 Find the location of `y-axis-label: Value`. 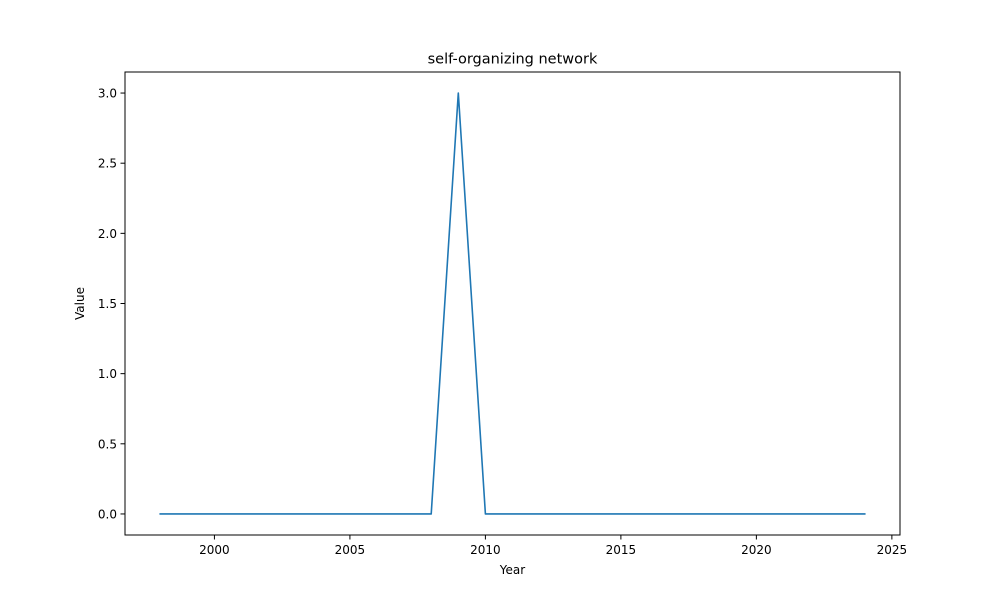

y-axis-label: Value is located at coordinates (80, 303).